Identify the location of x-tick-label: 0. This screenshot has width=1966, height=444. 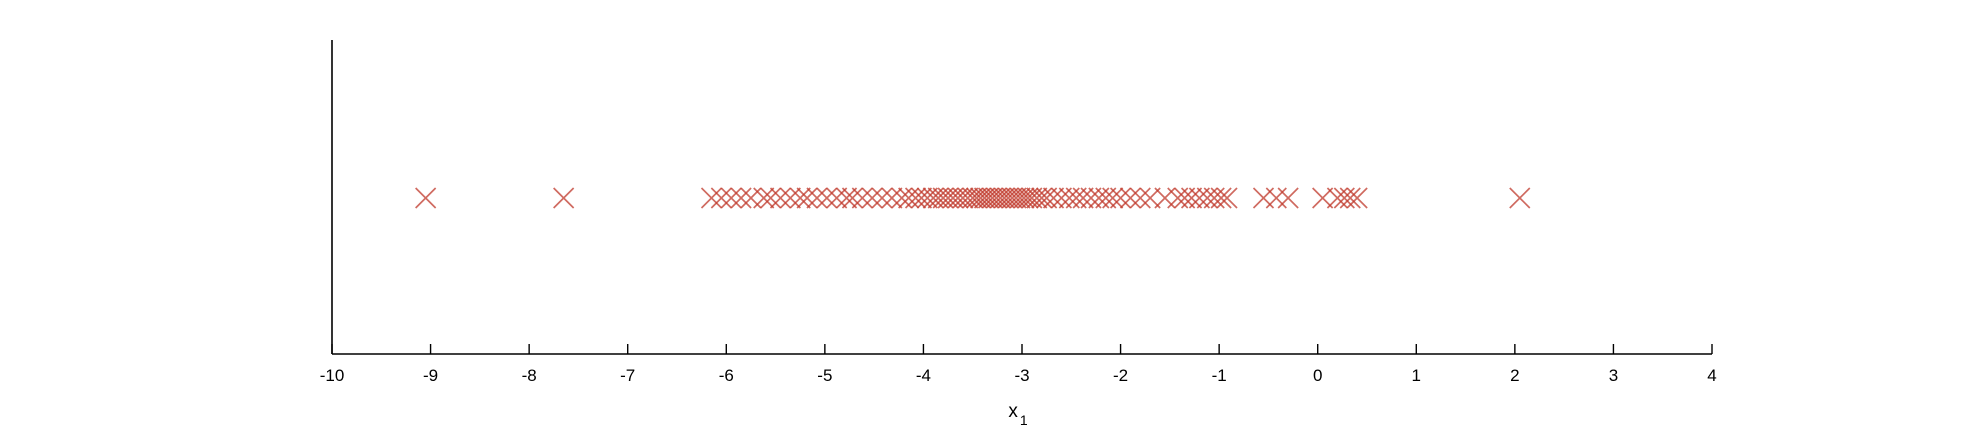
(1317, 375).